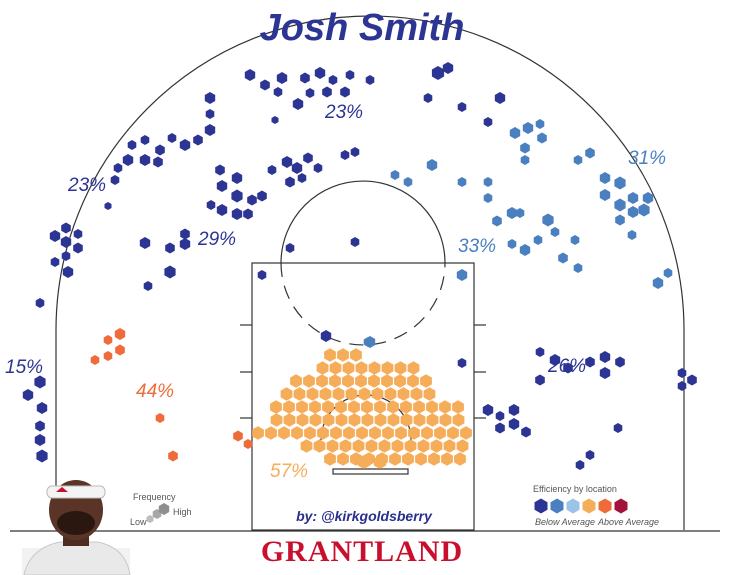  What do you see at coordinates (363, 222) in the screenshot?
I see `free-throw-circle-top` at bounding box center [363, 222].